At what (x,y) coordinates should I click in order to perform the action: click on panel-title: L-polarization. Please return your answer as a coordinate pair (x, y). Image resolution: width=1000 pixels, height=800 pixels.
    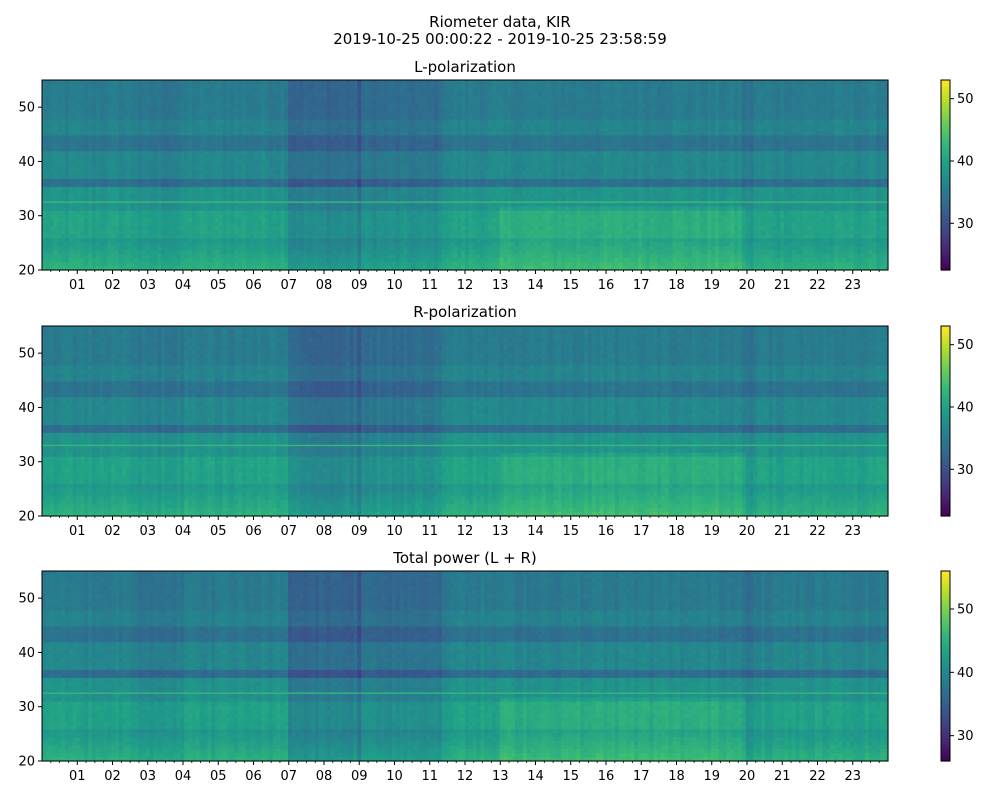
    Looking at the image, I should click on (465, 67).